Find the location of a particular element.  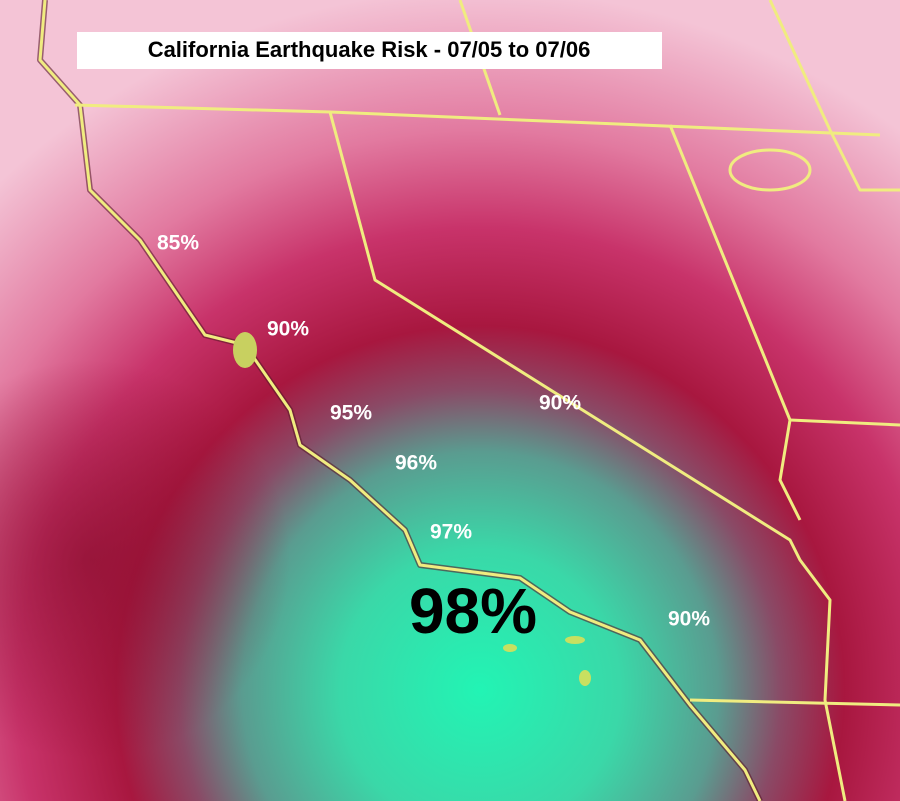

title-box is located at coordinates (369, 50).